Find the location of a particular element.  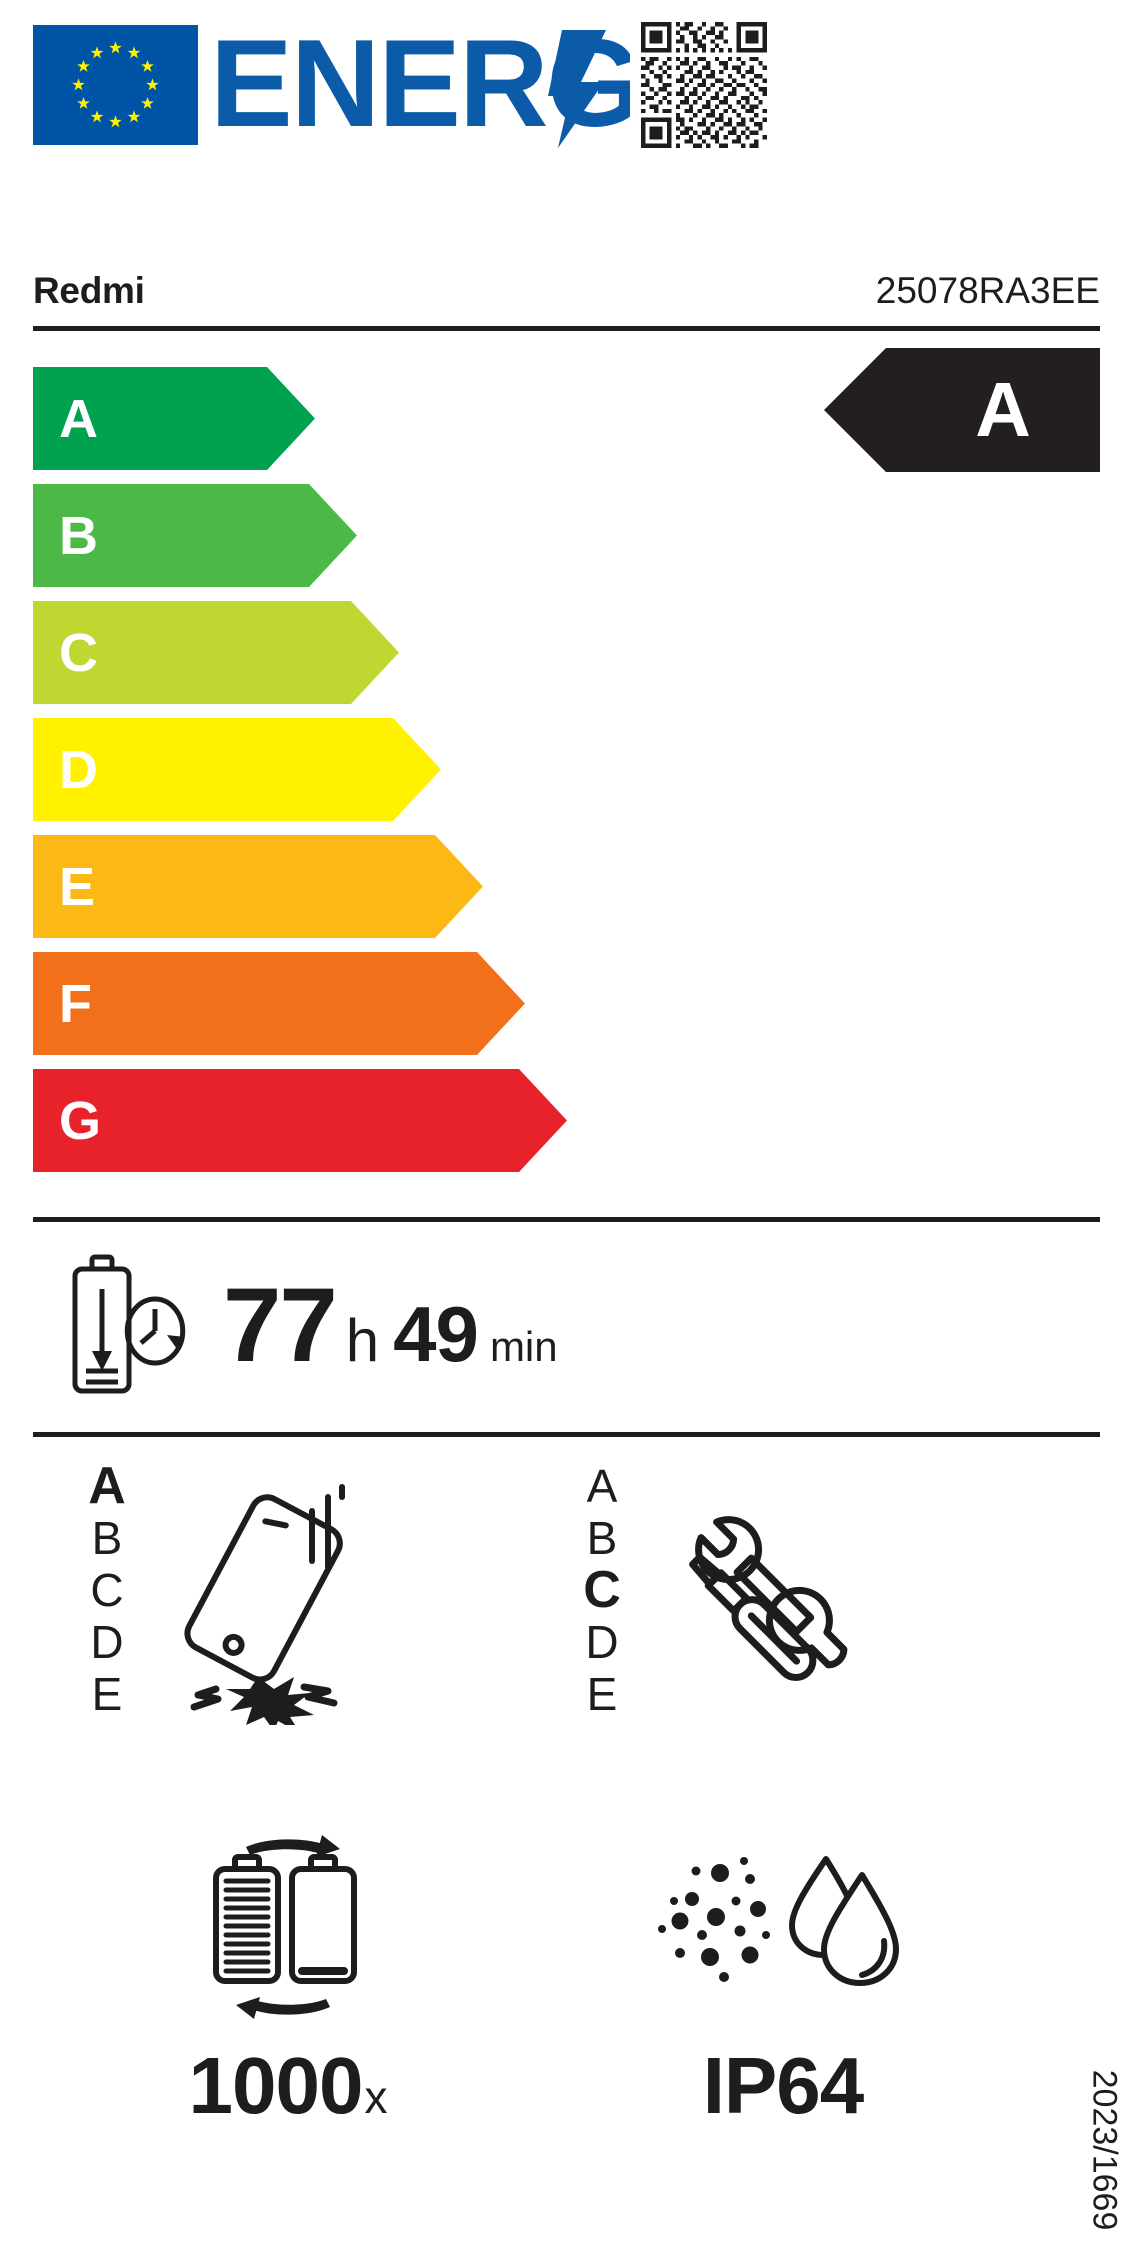

battery-cycles-value: 1000 x is located at coordinates (288, 2086).